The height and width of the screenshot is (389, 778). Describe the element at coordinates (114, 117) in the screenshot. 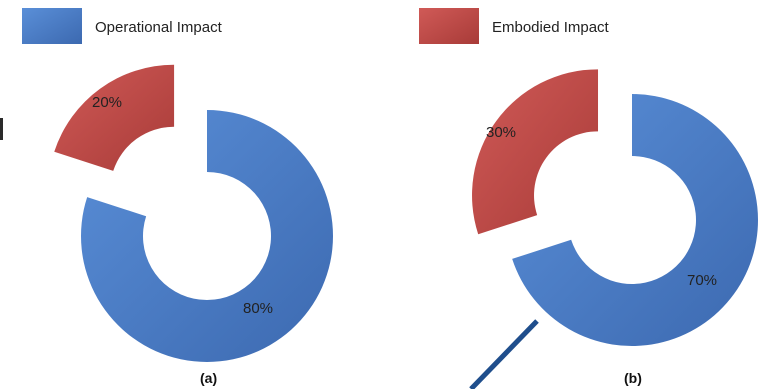

I see `slice-a-embodied` at that location.